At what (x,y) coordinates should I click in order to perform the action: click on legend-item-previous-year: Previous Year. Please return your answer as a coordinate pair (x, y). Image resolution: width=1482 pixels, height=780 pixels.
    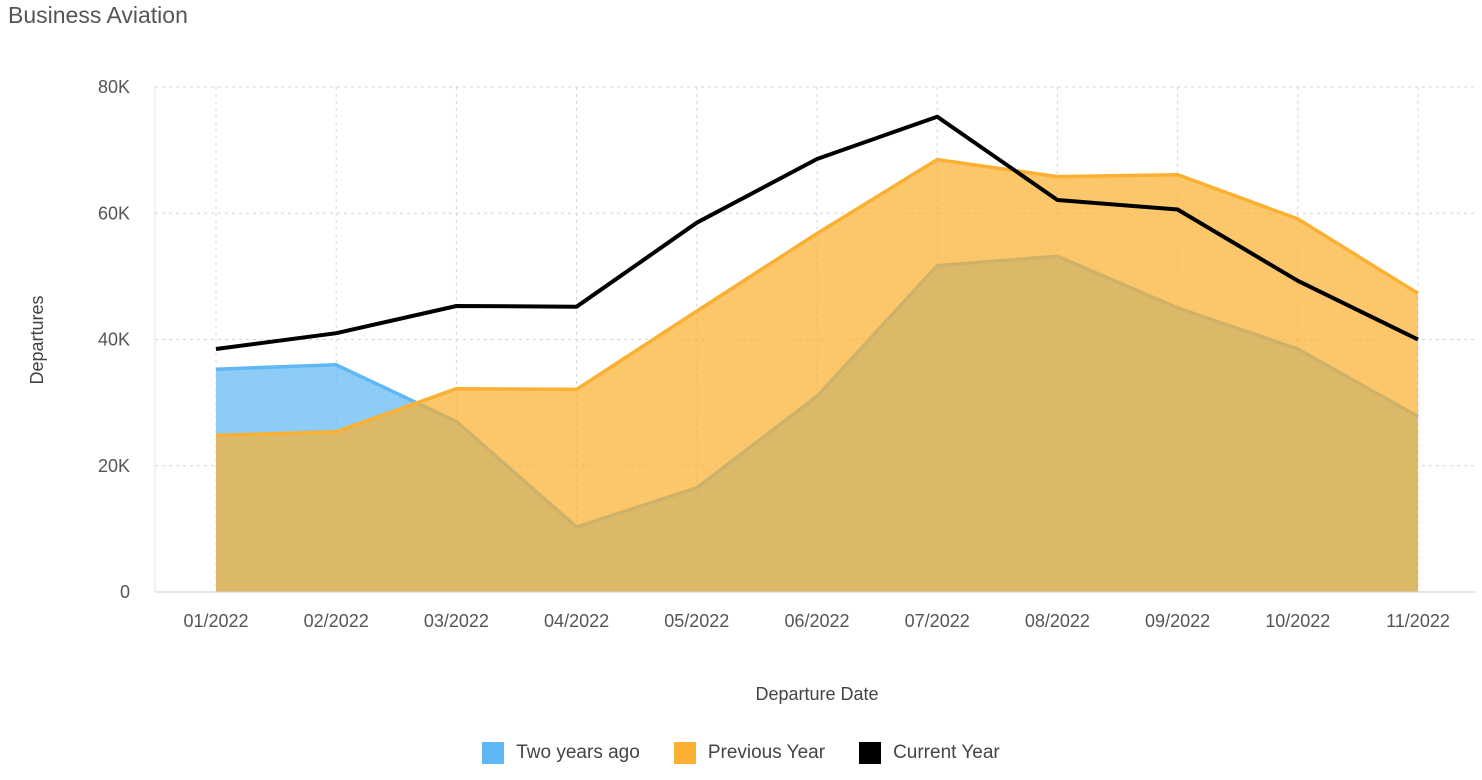
    Looking at the image, I should click on (749, 753).